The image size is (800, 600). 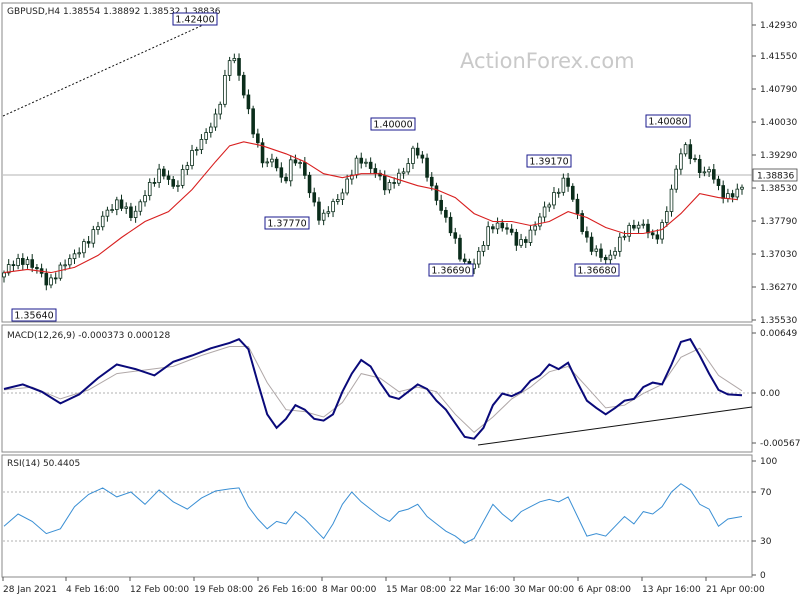 I want to click on annotation-label: 1.36690, so click(x=450, y=271).